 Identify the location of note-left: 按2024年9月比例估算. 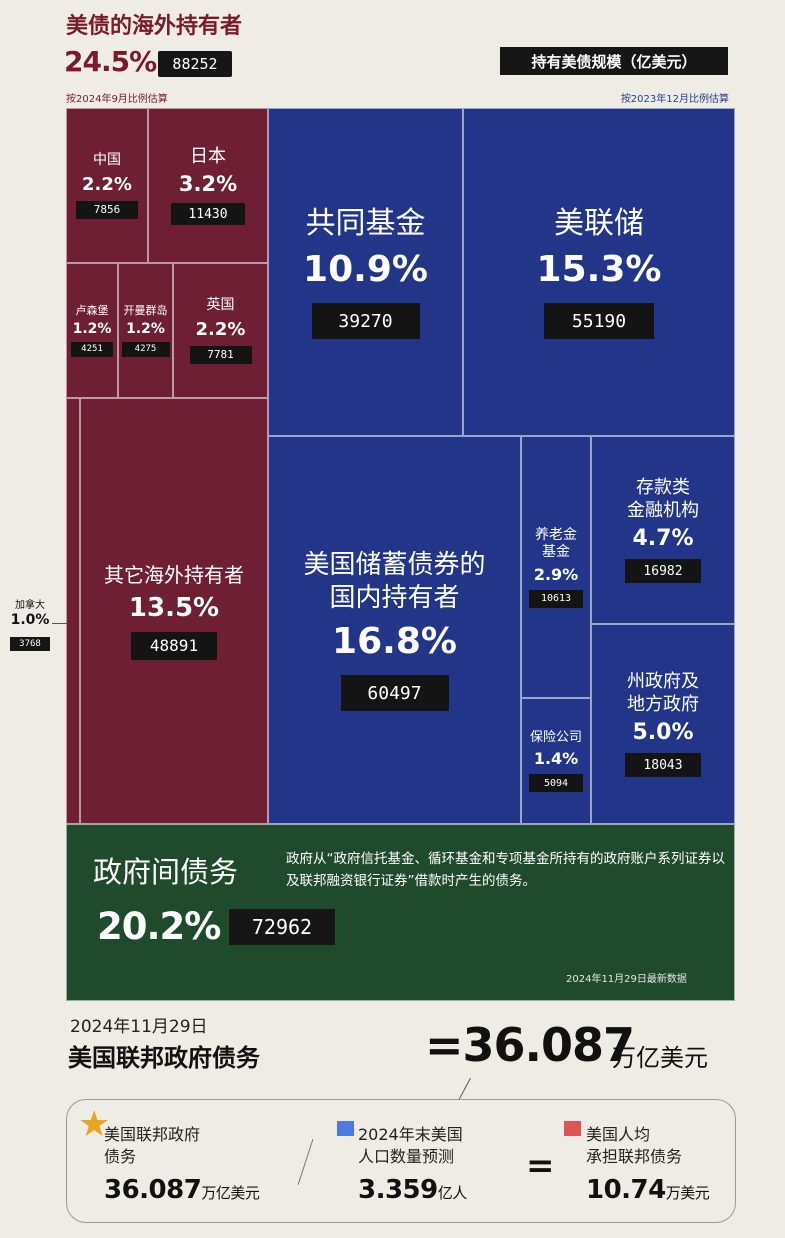
(117, 99).